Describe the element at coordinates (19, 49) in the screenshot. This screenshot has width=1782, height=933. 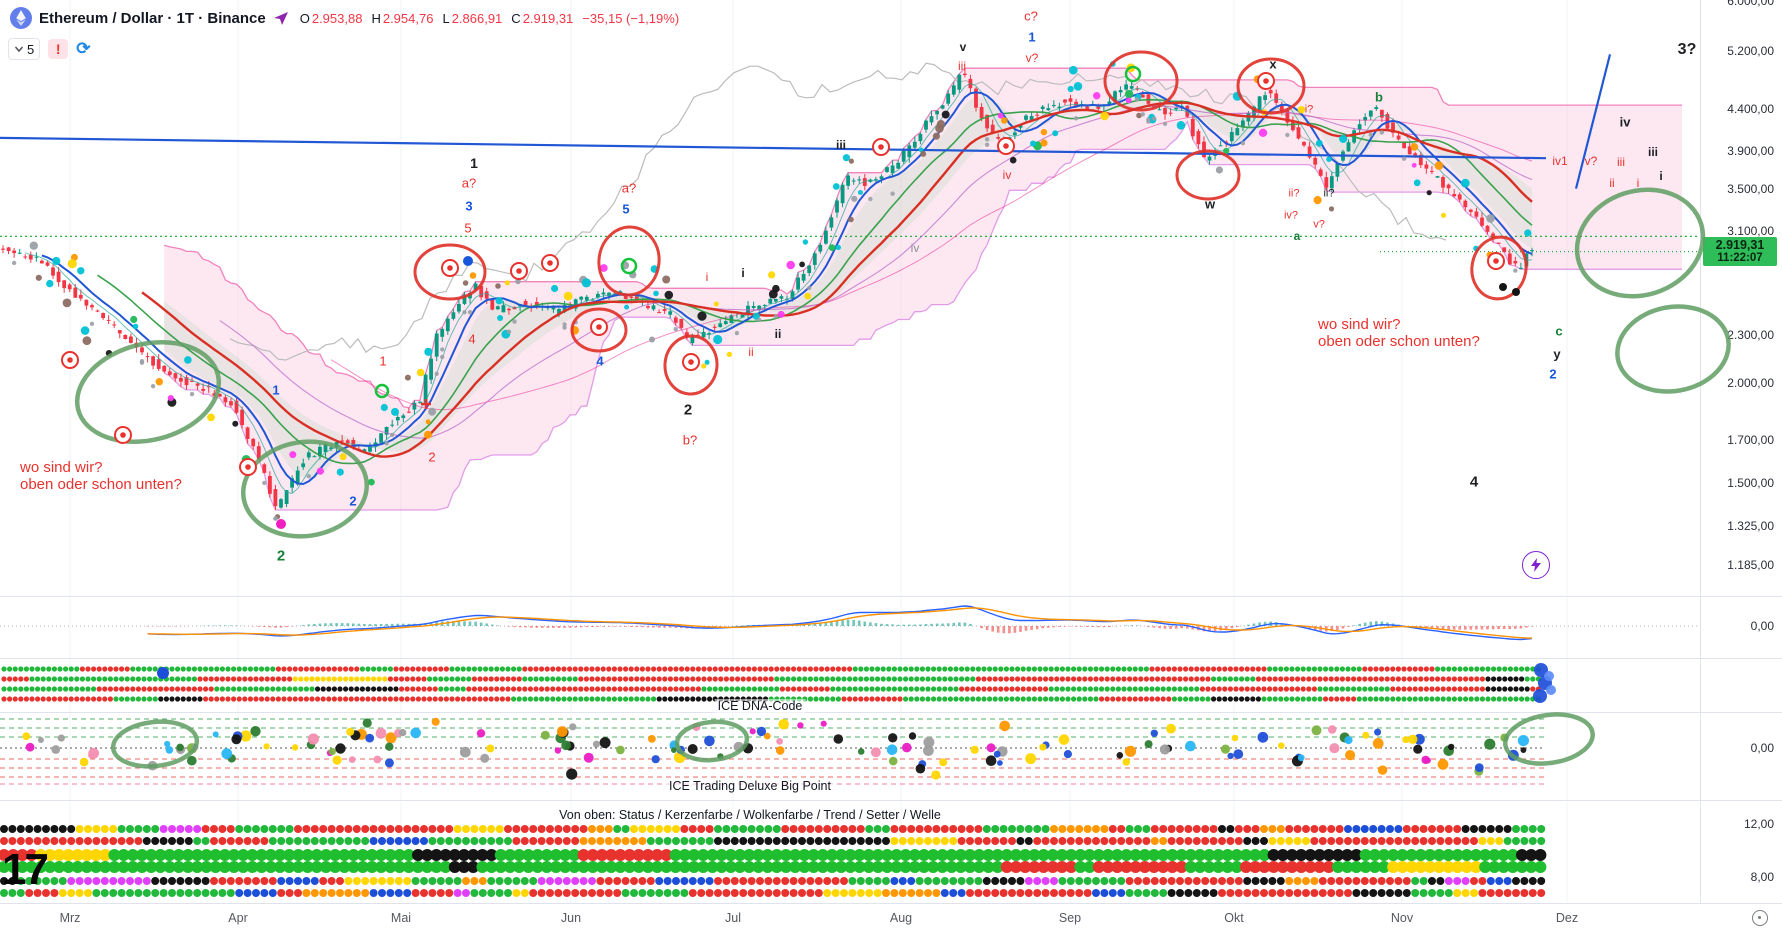
I see `chevron-down-icon` at that location.